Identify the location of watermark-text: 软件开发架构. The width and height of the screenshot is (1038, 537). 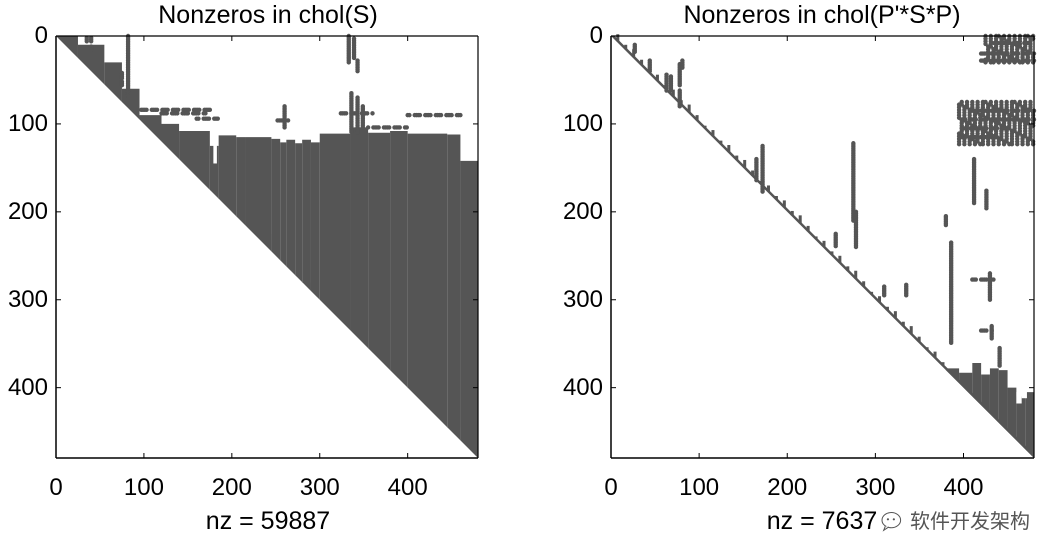
(970, 521).